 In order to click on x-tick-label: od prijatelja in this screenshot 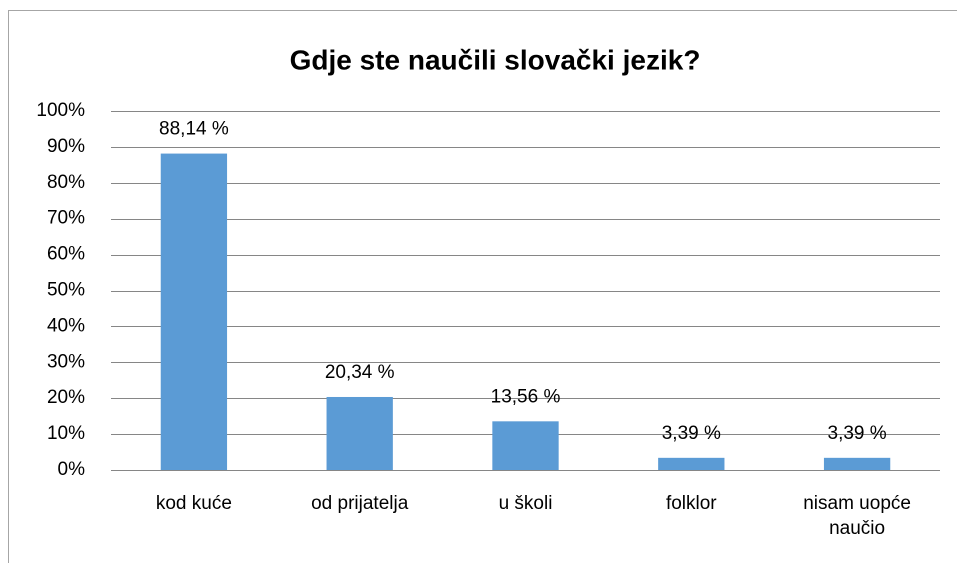, I will do `click(360, 503)`.